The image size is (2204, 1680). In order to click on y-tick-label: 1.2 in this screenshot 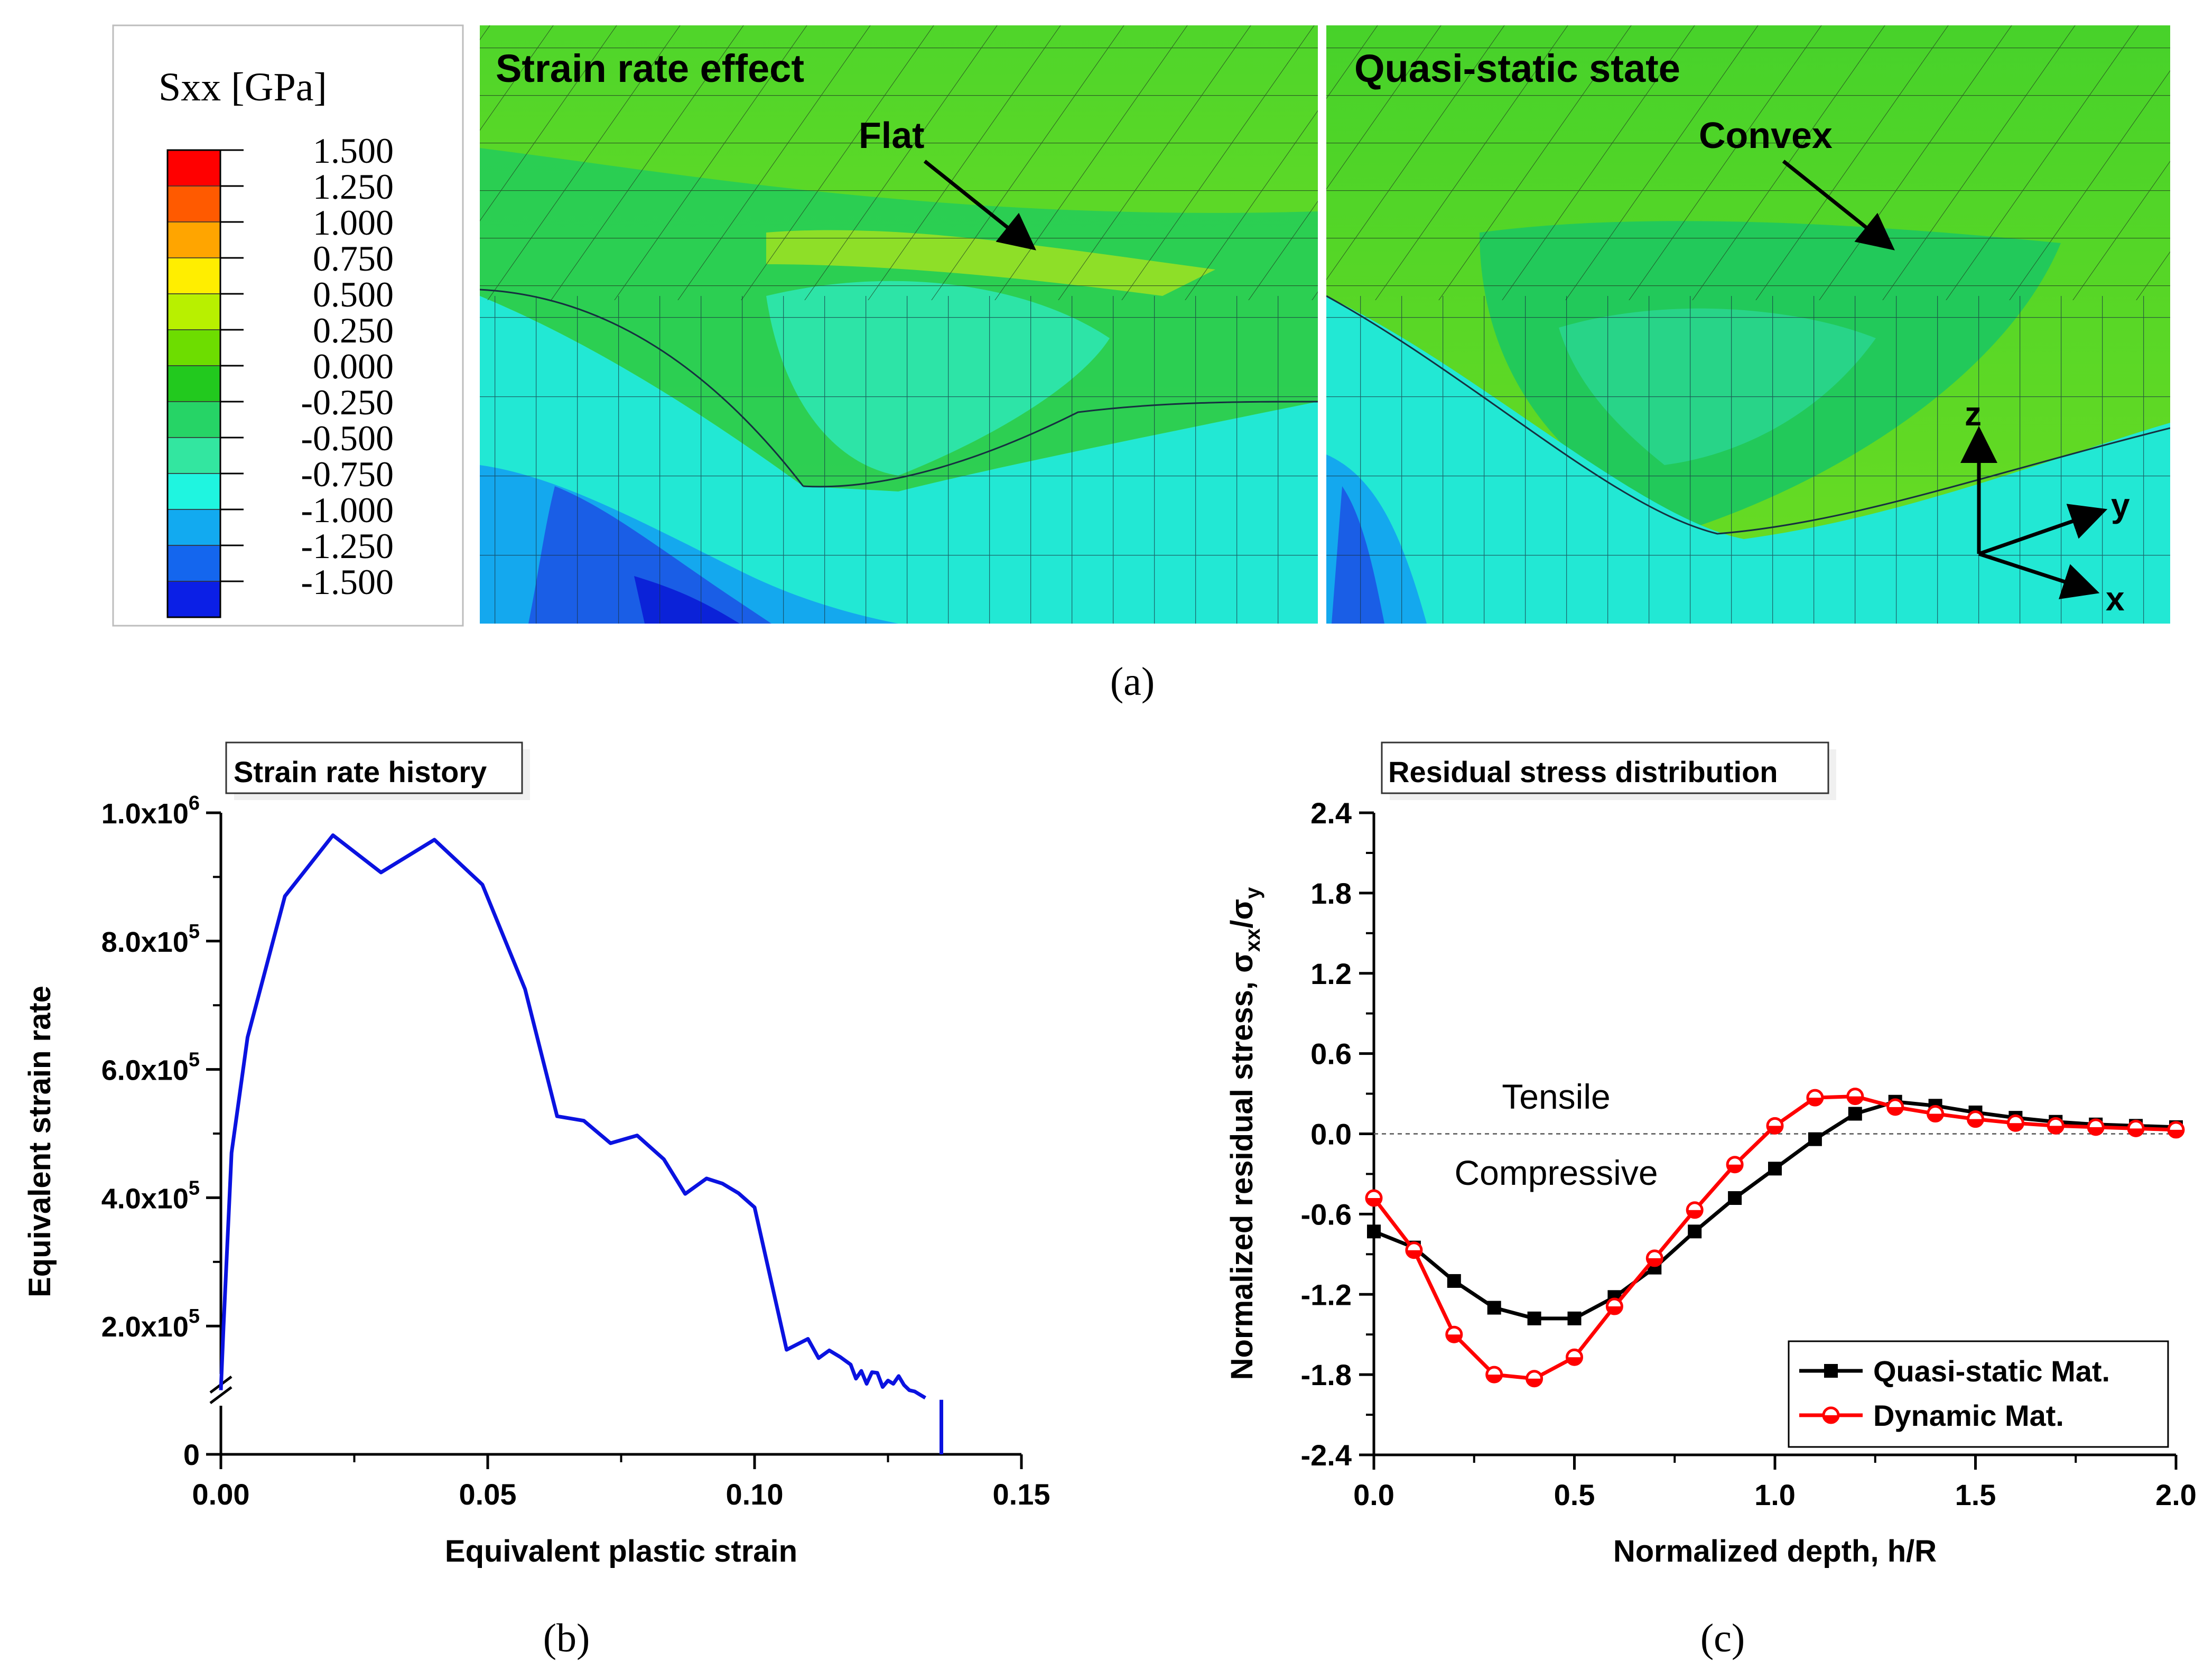, I will do `click(1331, 973)`.